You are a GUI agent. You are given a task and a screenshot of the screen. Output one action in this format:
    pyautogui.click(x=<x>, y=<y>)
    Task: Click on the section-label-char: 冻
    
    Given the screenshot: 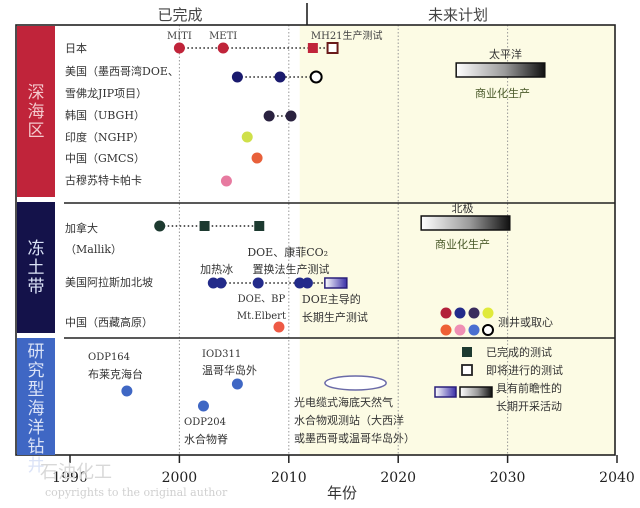 What is the action you would take?
    pyautogui.click(x=36, y=249)
    